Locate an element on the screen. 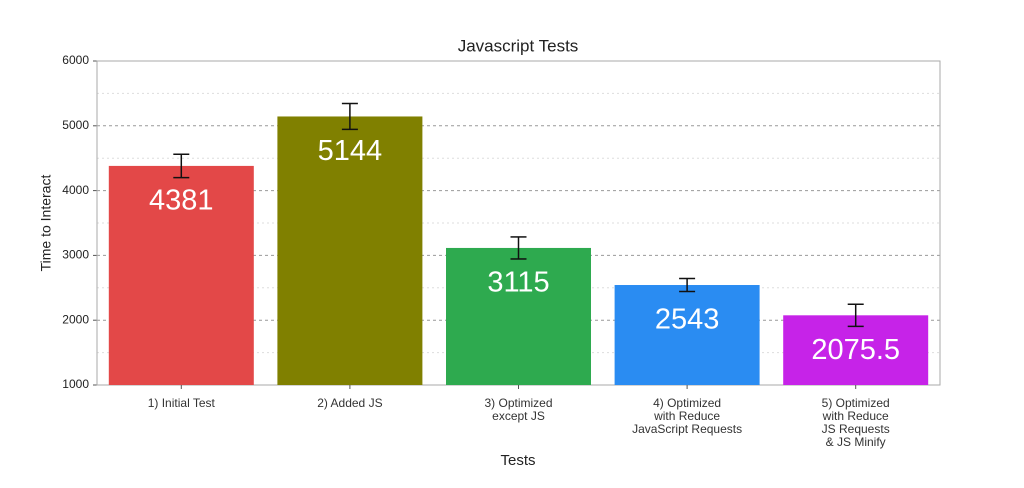  value-label: 5144 is located at coordinates (350, 151).